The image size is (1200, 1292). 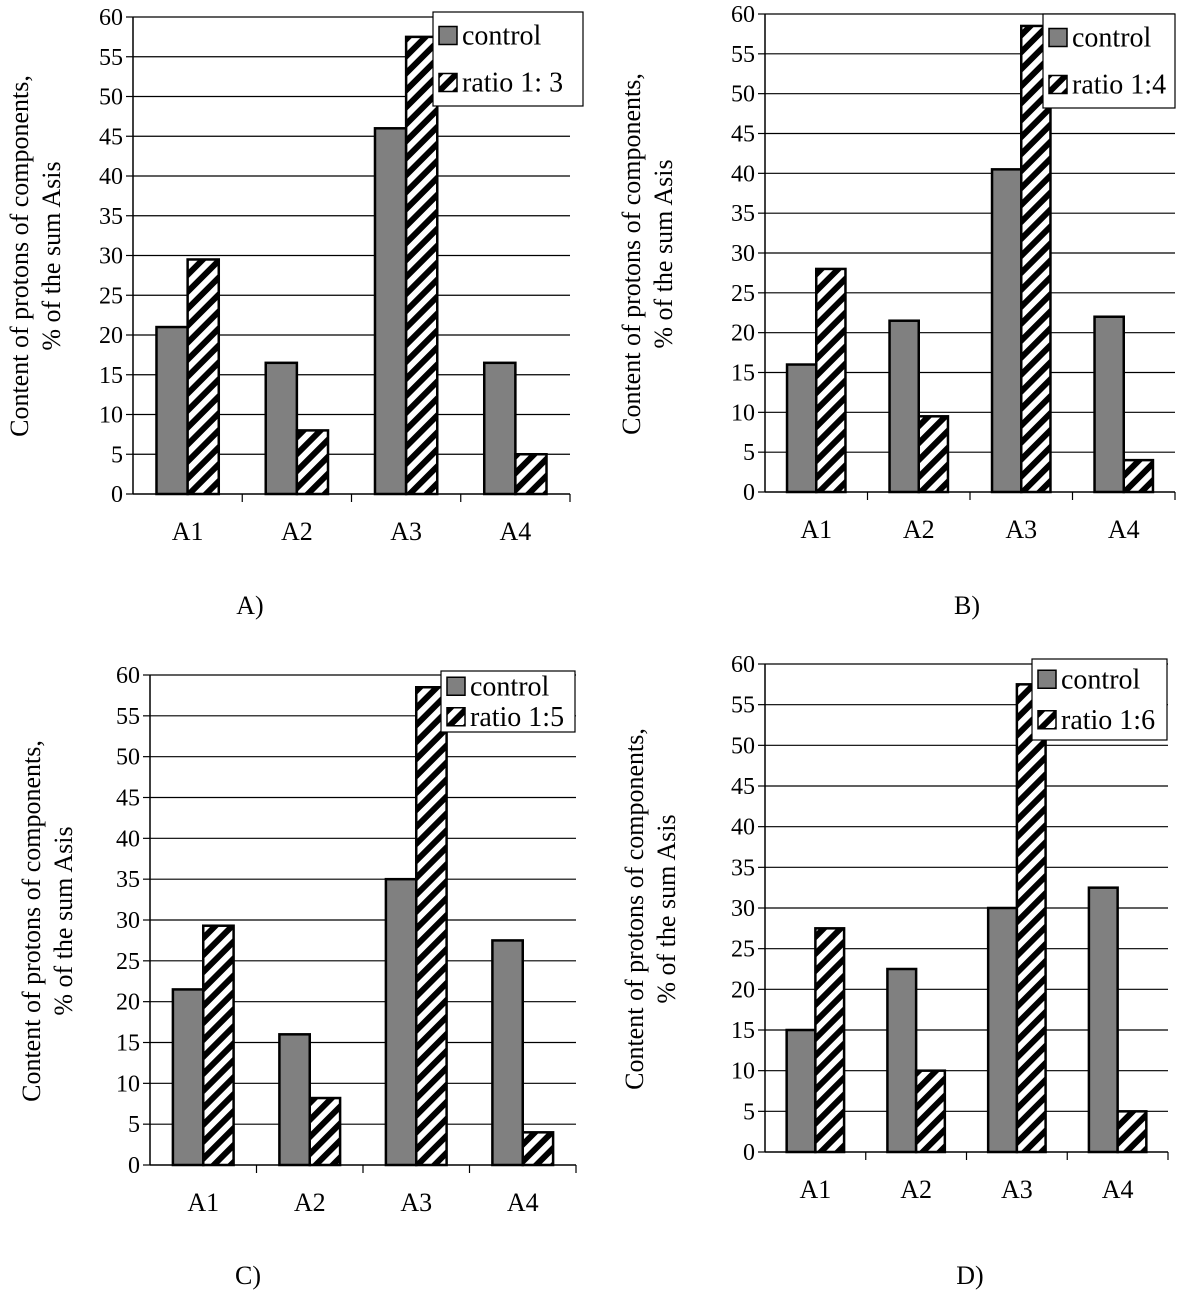 What do you see at coordinates (1119, 85) in the screenshot?
I see `legend-label-ratio: ratio 1:4` at bounding box center [1119, 85].